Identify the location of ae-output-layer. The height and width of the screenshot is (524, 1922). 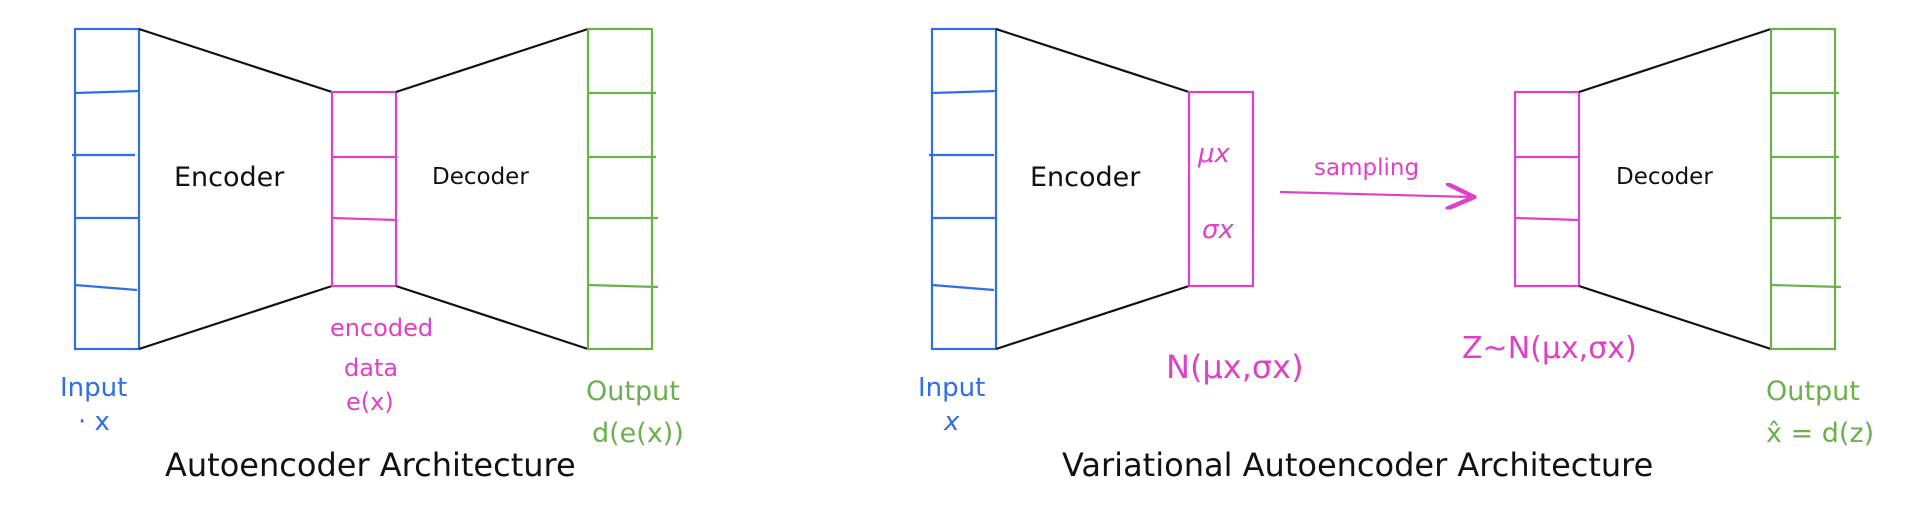
(622, 189).